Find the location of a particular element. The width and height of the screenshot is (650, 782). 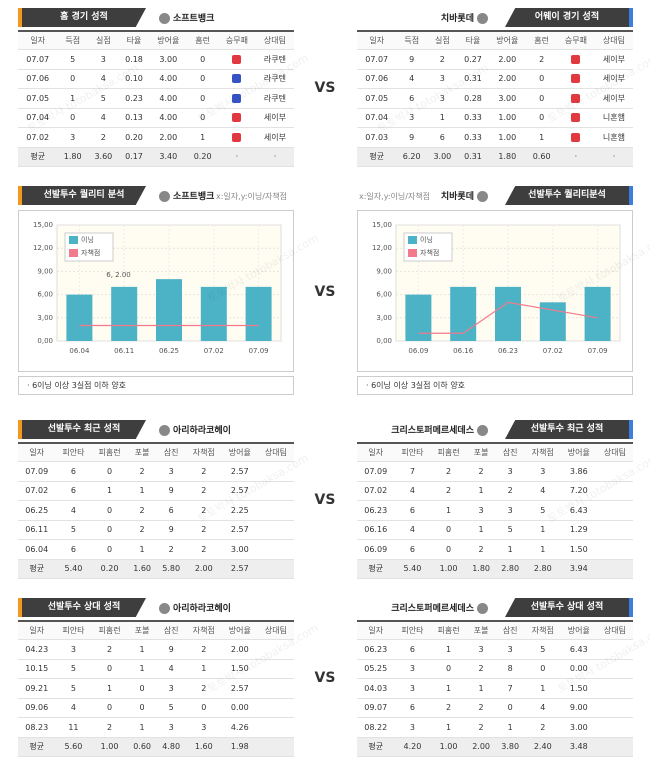

cell: 11 is located at coordinates (73, 727).